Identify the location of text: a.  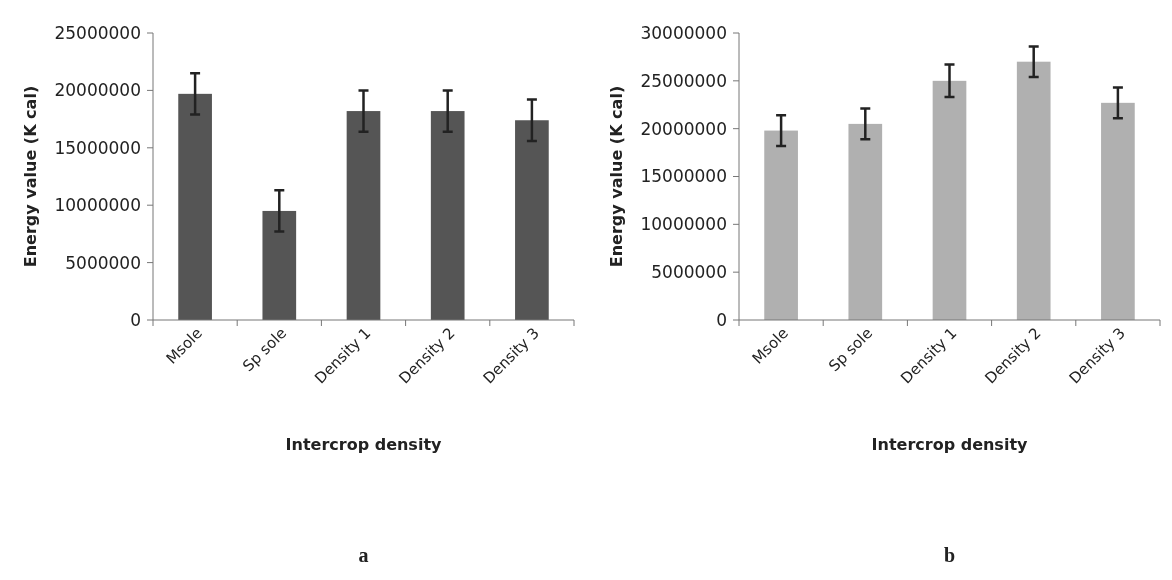
(363, 555).